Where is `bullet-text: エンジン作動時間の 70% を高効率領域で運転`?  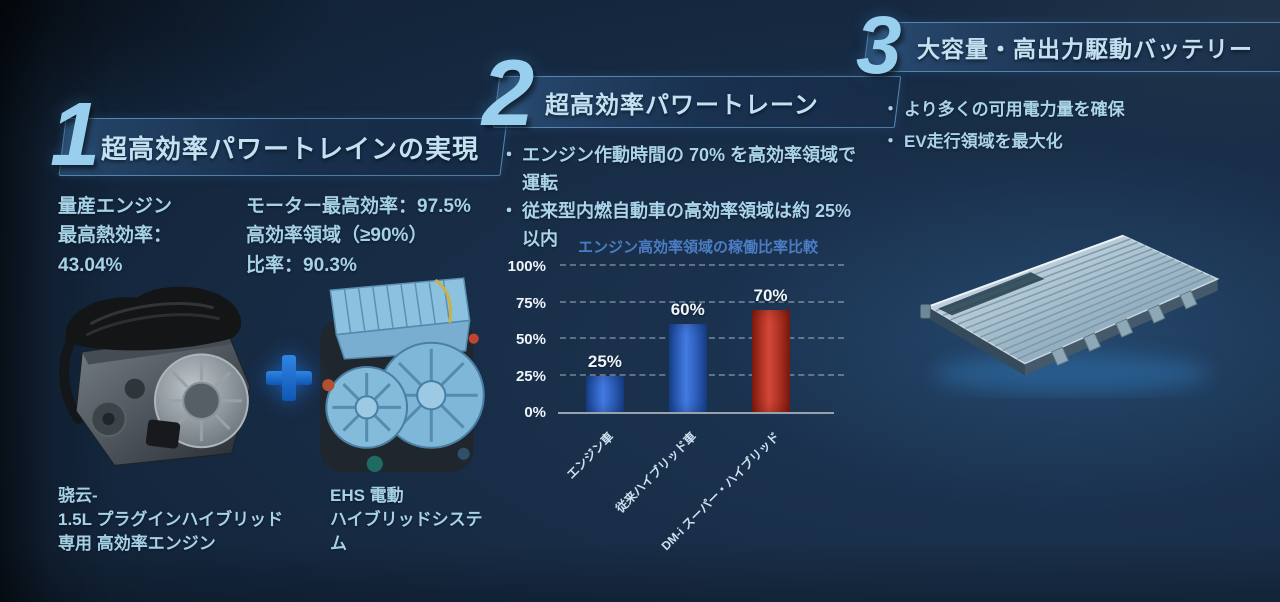
bullet-text: エンジン作動時間の 70% を高効率領域で運転 is located at coordinates (689, 169).